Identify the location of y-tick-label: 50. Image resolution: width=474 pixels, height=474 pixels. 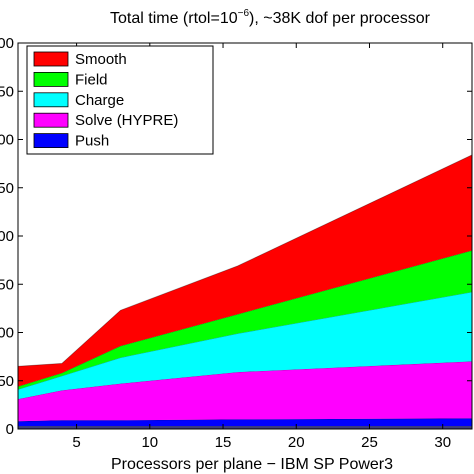
(7, 381).